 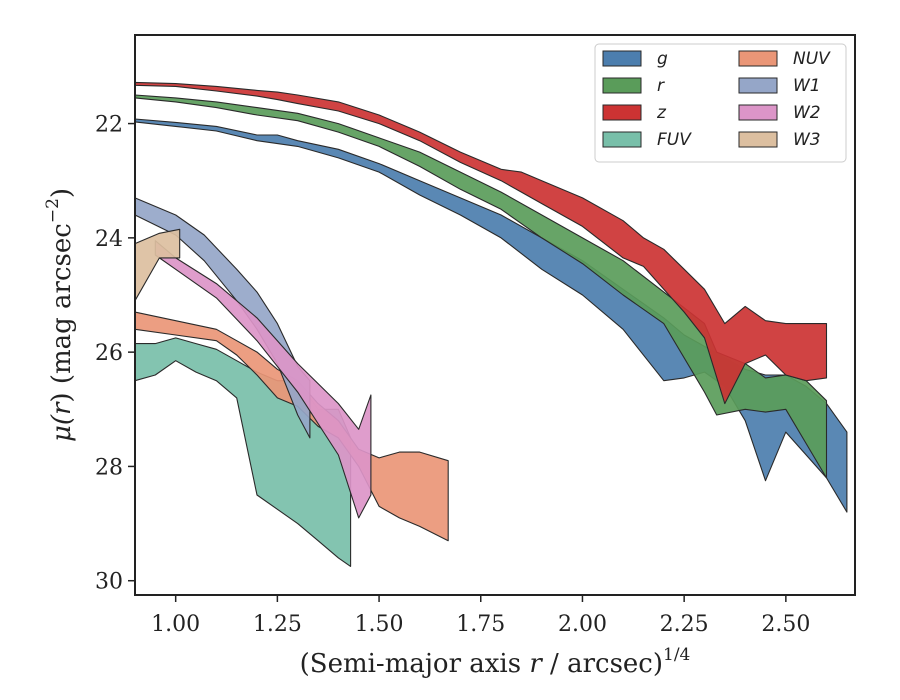 What do you see at coordinates (62, 428) in the screenshot?
I see `y-axis-label-main: μ(` at bounding box center [62, 428].